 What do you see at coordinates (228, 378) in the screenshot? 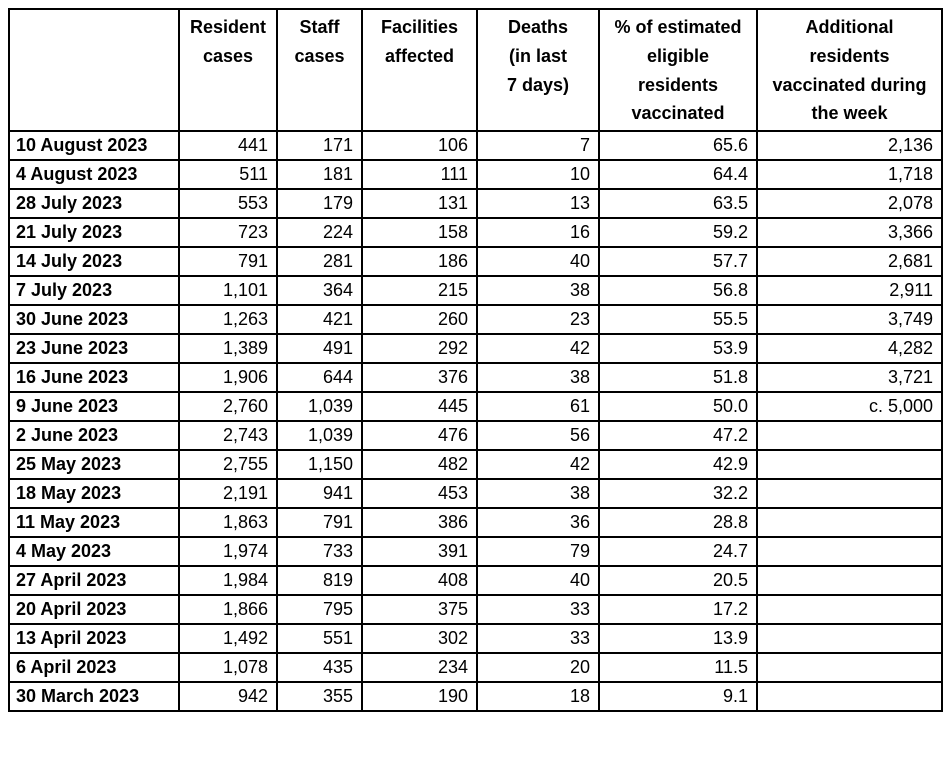
I see `value-cell: 1,906` at bounding box center [228, 378].